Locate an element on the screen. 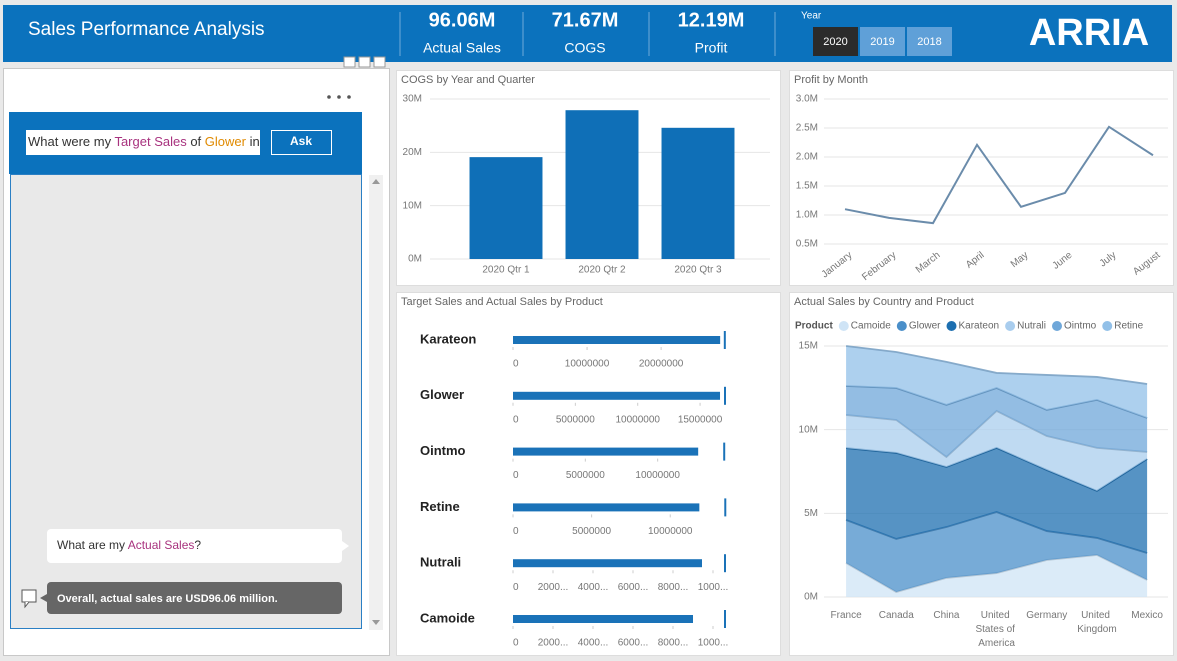  more-options is located at coordinates (339, 97).